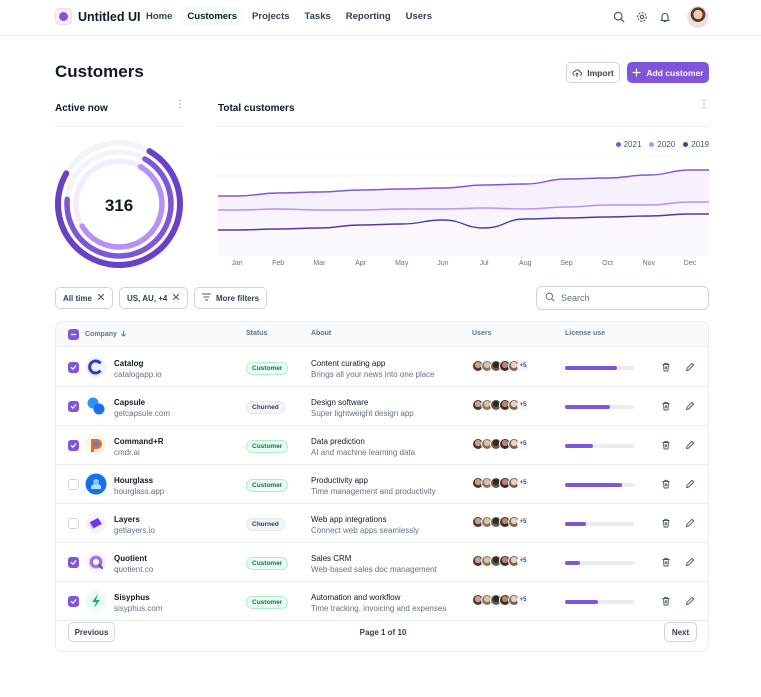 The height and width of the screenshot is (697, 761). Describe the element at coordinates (84, 298) in the screenshot. I see `filter-chip-all-time: All time` at that location.